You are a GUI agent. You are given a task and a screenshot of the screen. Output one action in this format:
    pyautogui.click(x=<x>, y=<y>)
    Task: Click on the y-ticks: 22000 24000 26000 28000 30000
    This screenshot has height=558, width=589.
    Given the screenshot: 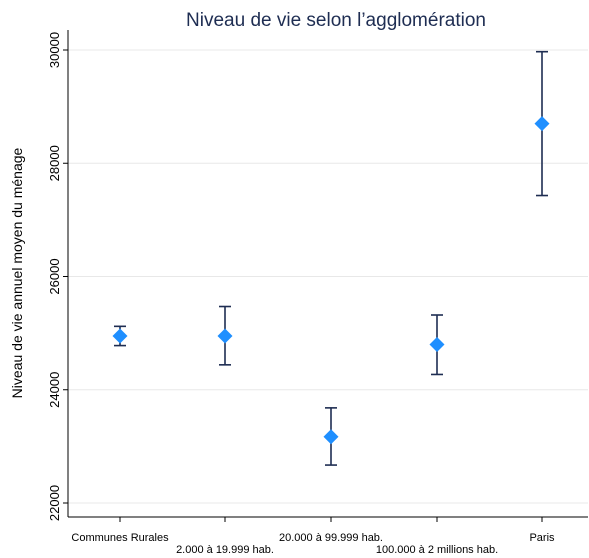 What is the action you would take?
    pyautogui.click(x=57, y=276)
    